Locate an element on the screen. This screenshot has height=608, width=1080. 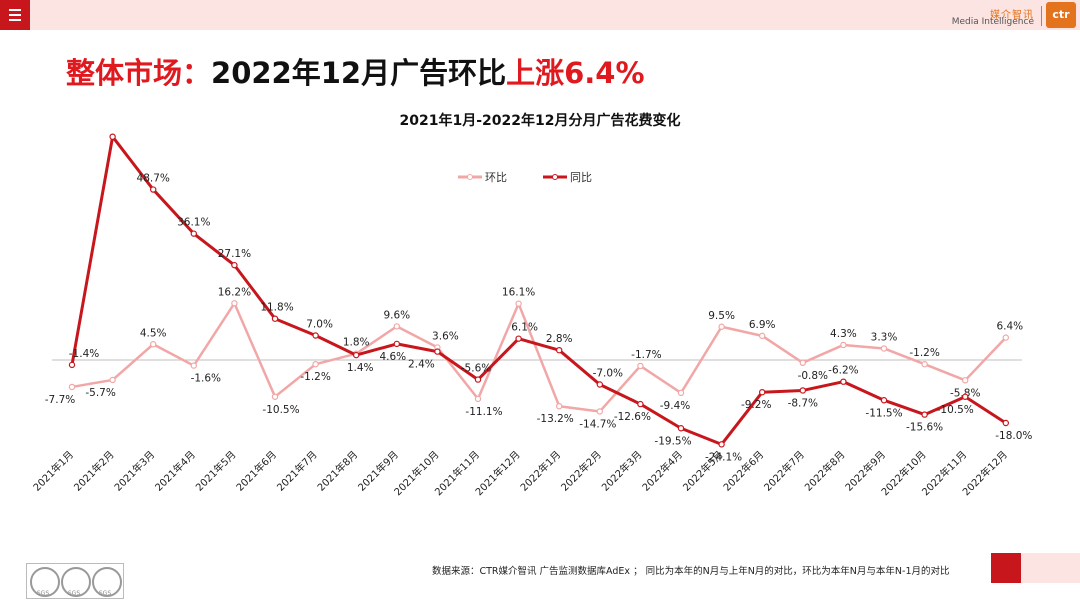
data-label-mom: 4.5% is located at coordinates (153, 333).